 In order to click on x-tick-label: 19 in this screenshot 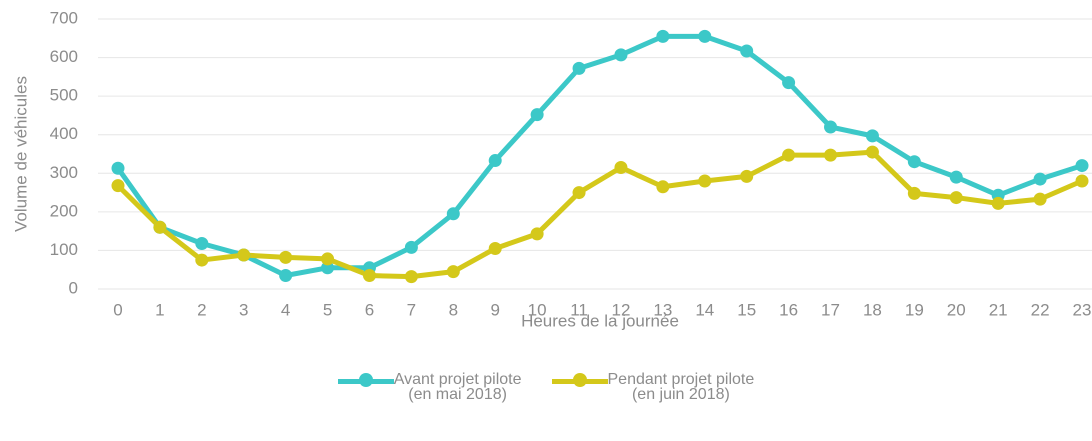, I will do `click(914, 309)`.